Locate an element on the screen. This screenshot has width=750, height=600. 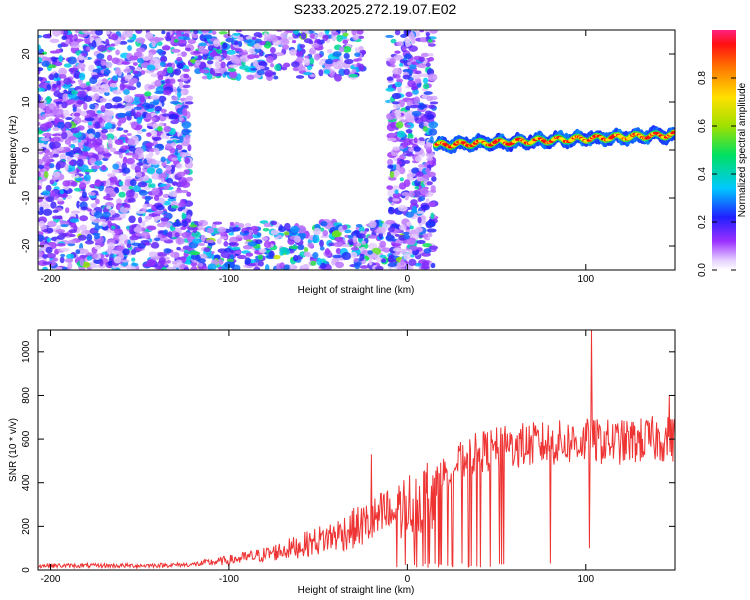
figure-title: S233.2025.272.19.07.E02 is located at coordinates (375, 9).